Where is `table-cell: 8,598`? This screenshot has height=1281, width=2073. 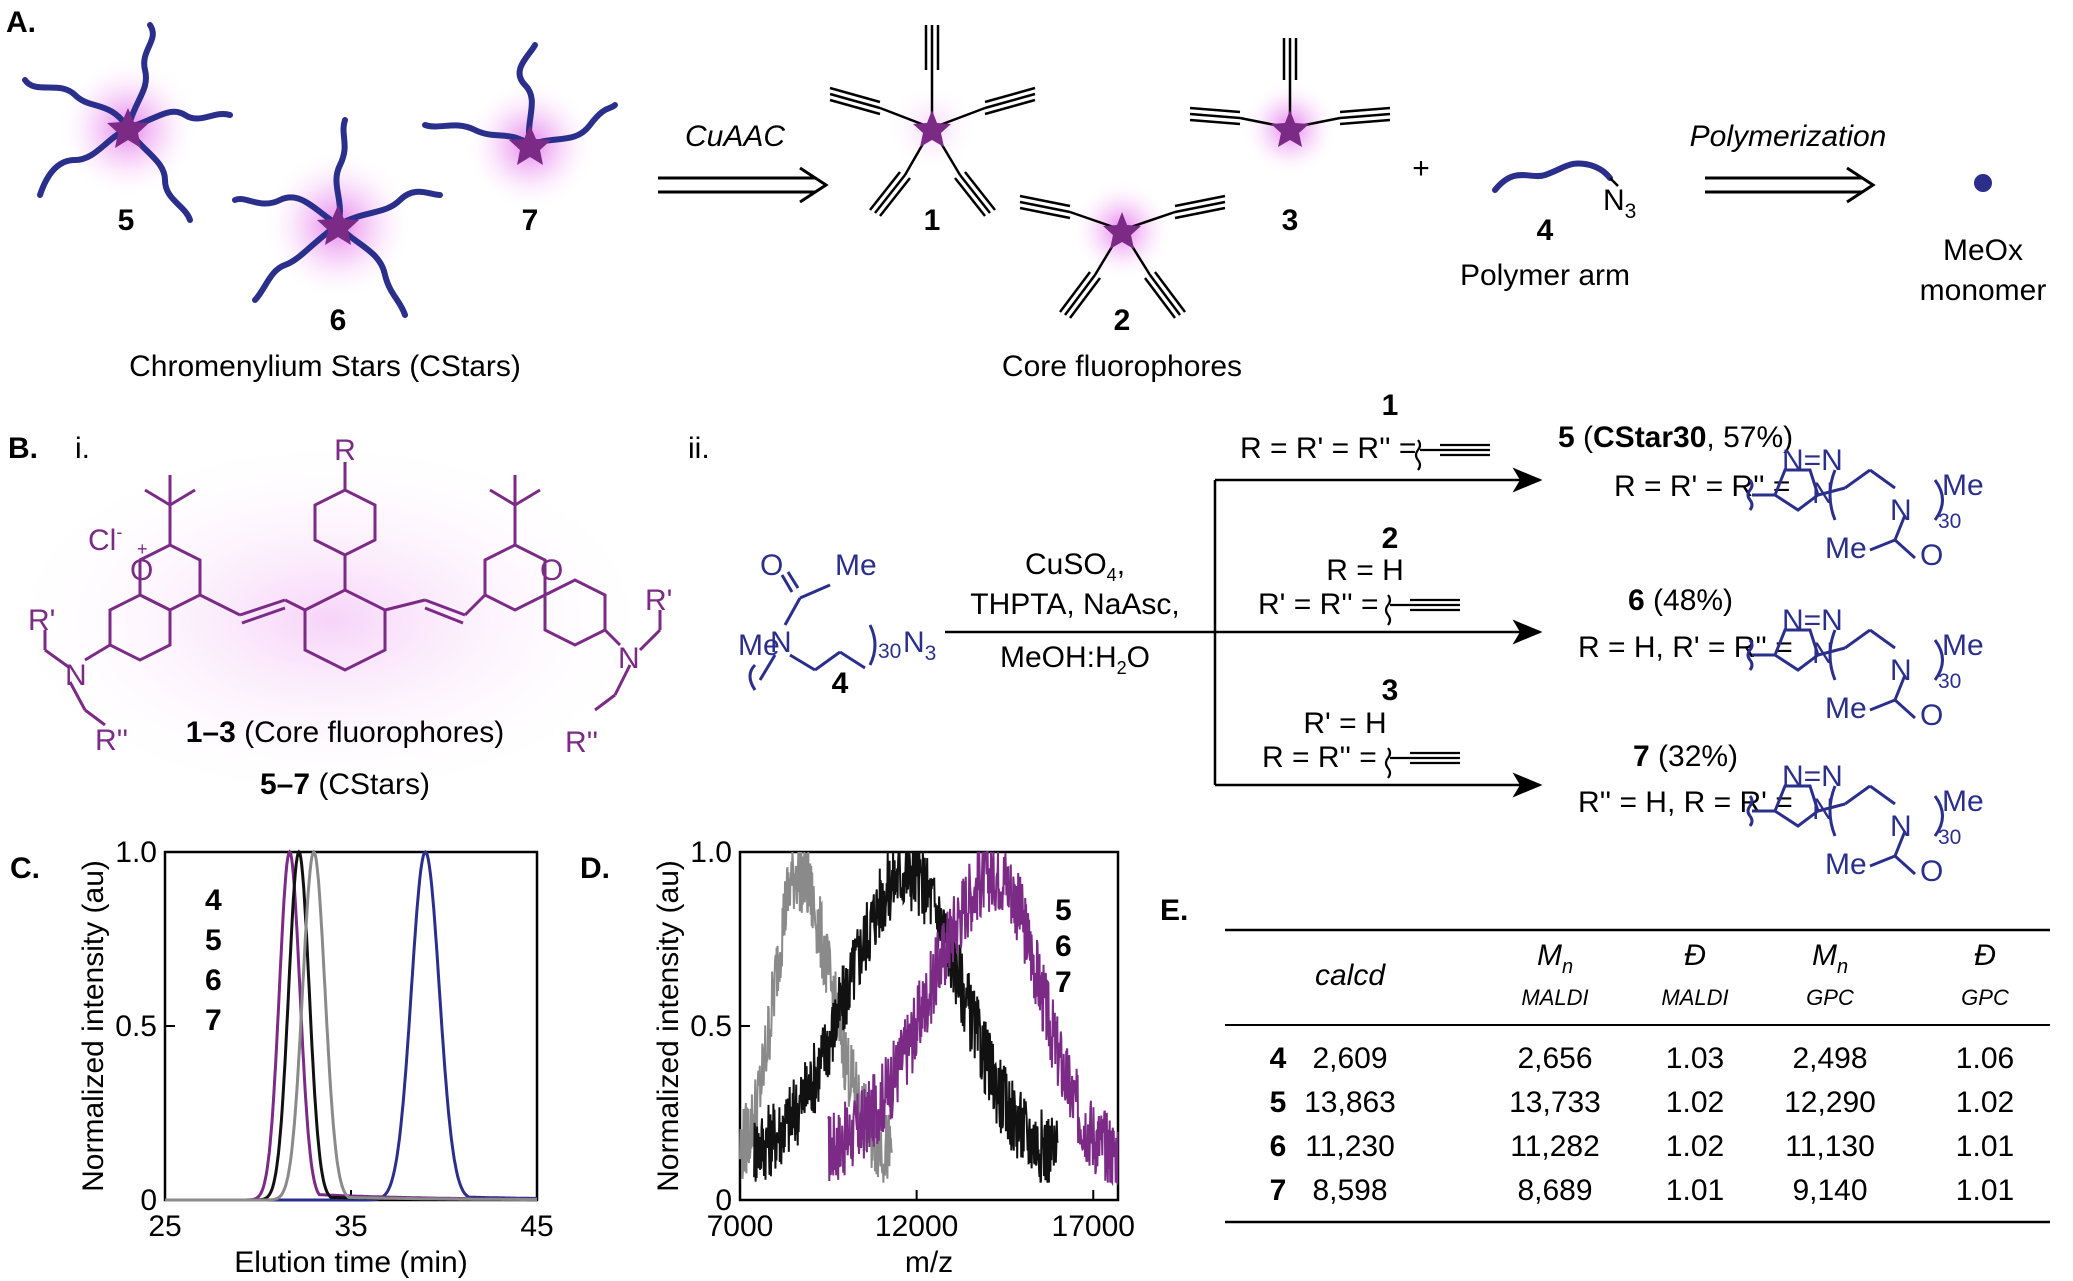
table-cell: 8,598 is located at coordinates (1349, 1190).